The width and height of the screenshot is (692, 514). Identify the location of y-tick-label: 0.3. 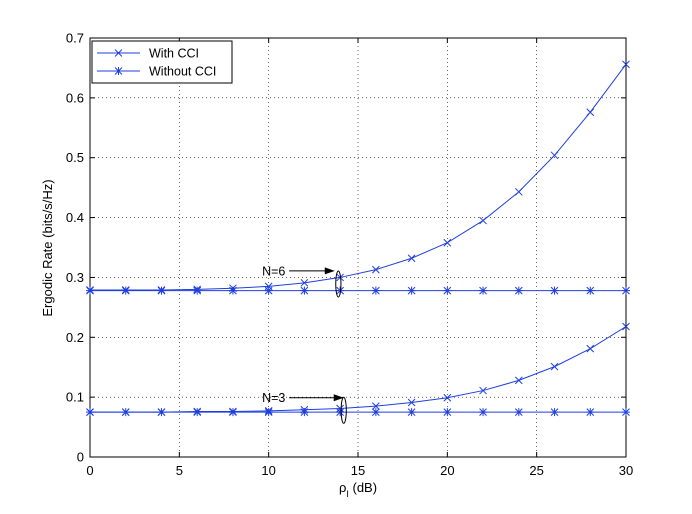
(75, 277).